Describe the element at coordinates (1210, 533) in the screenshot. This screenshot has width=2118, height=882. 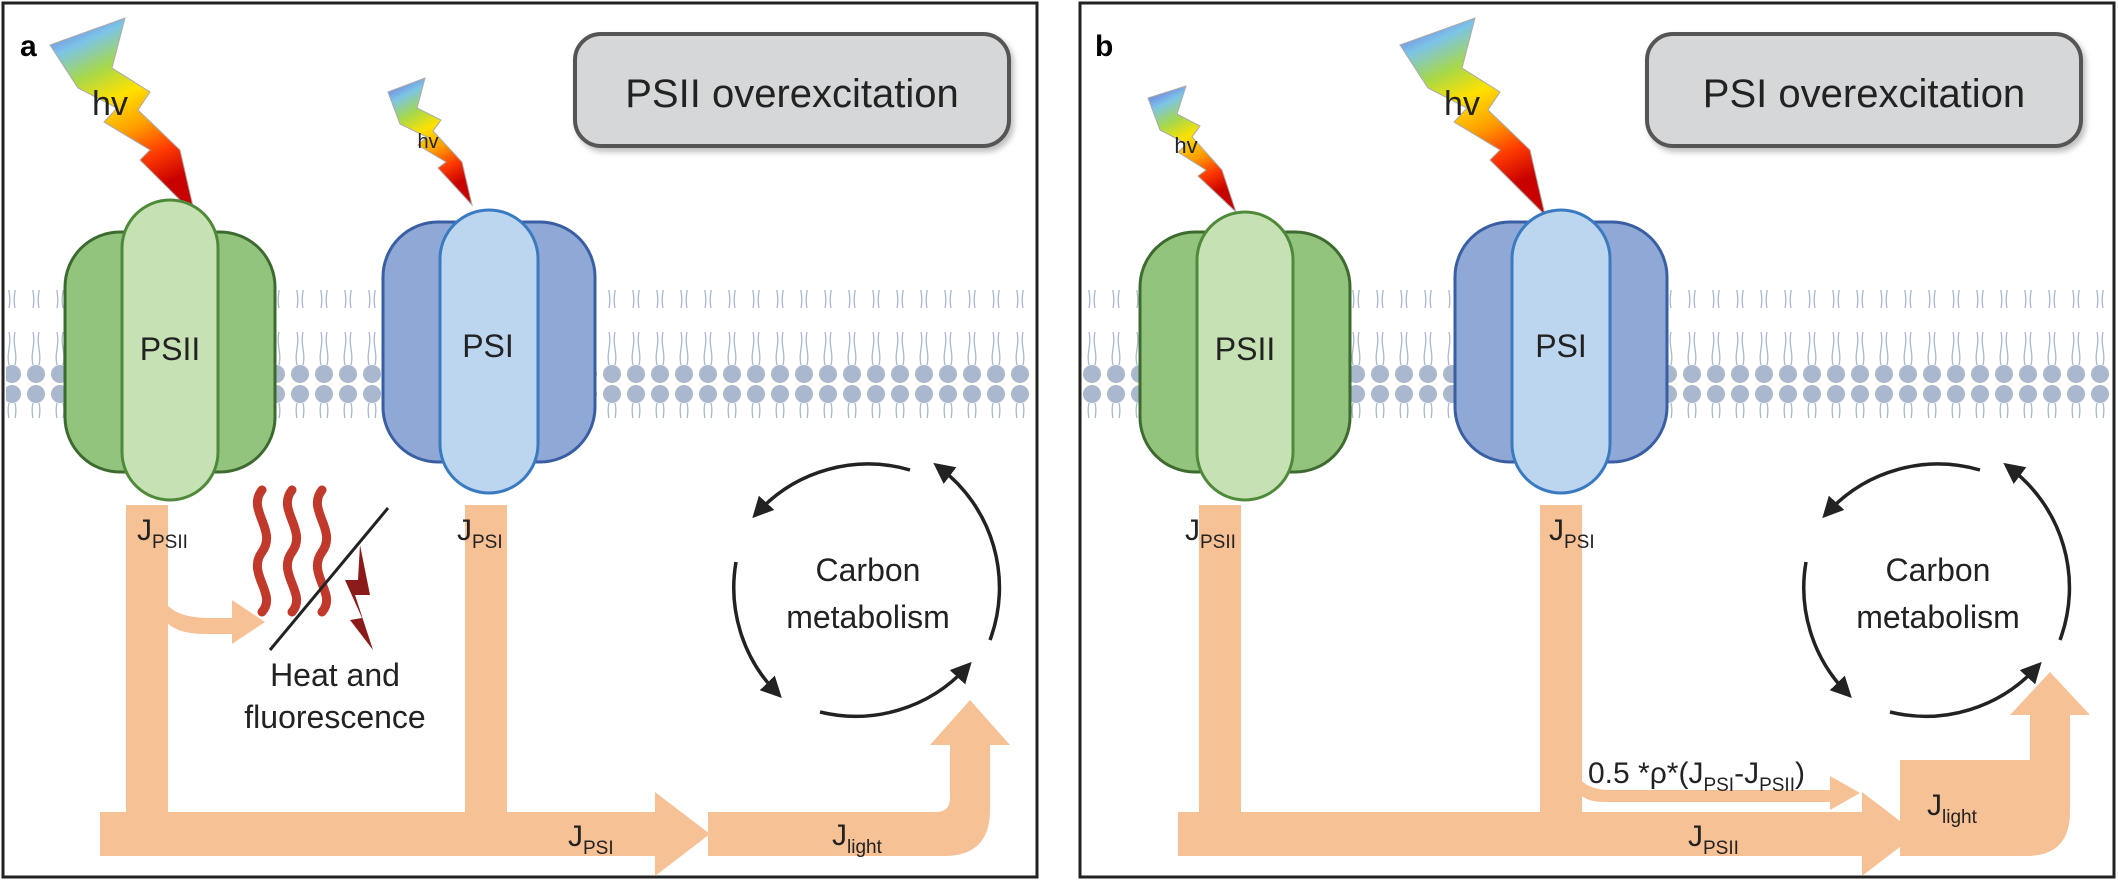
I see `flux-label-j-psii-top: JPSII` at that location.